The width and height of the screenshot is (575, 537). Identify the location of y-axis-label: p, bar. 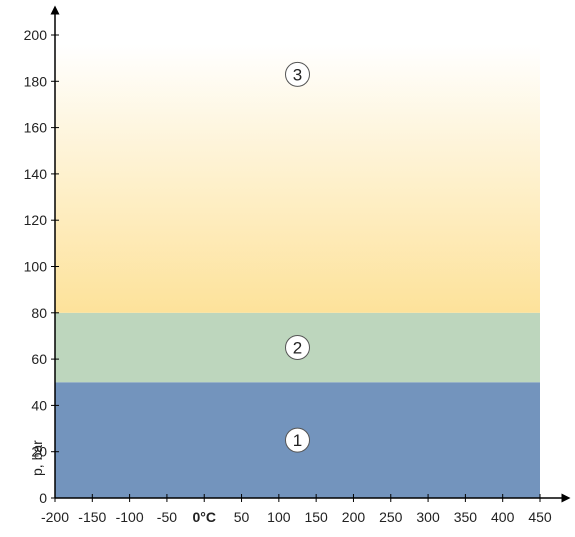
(37, 458).